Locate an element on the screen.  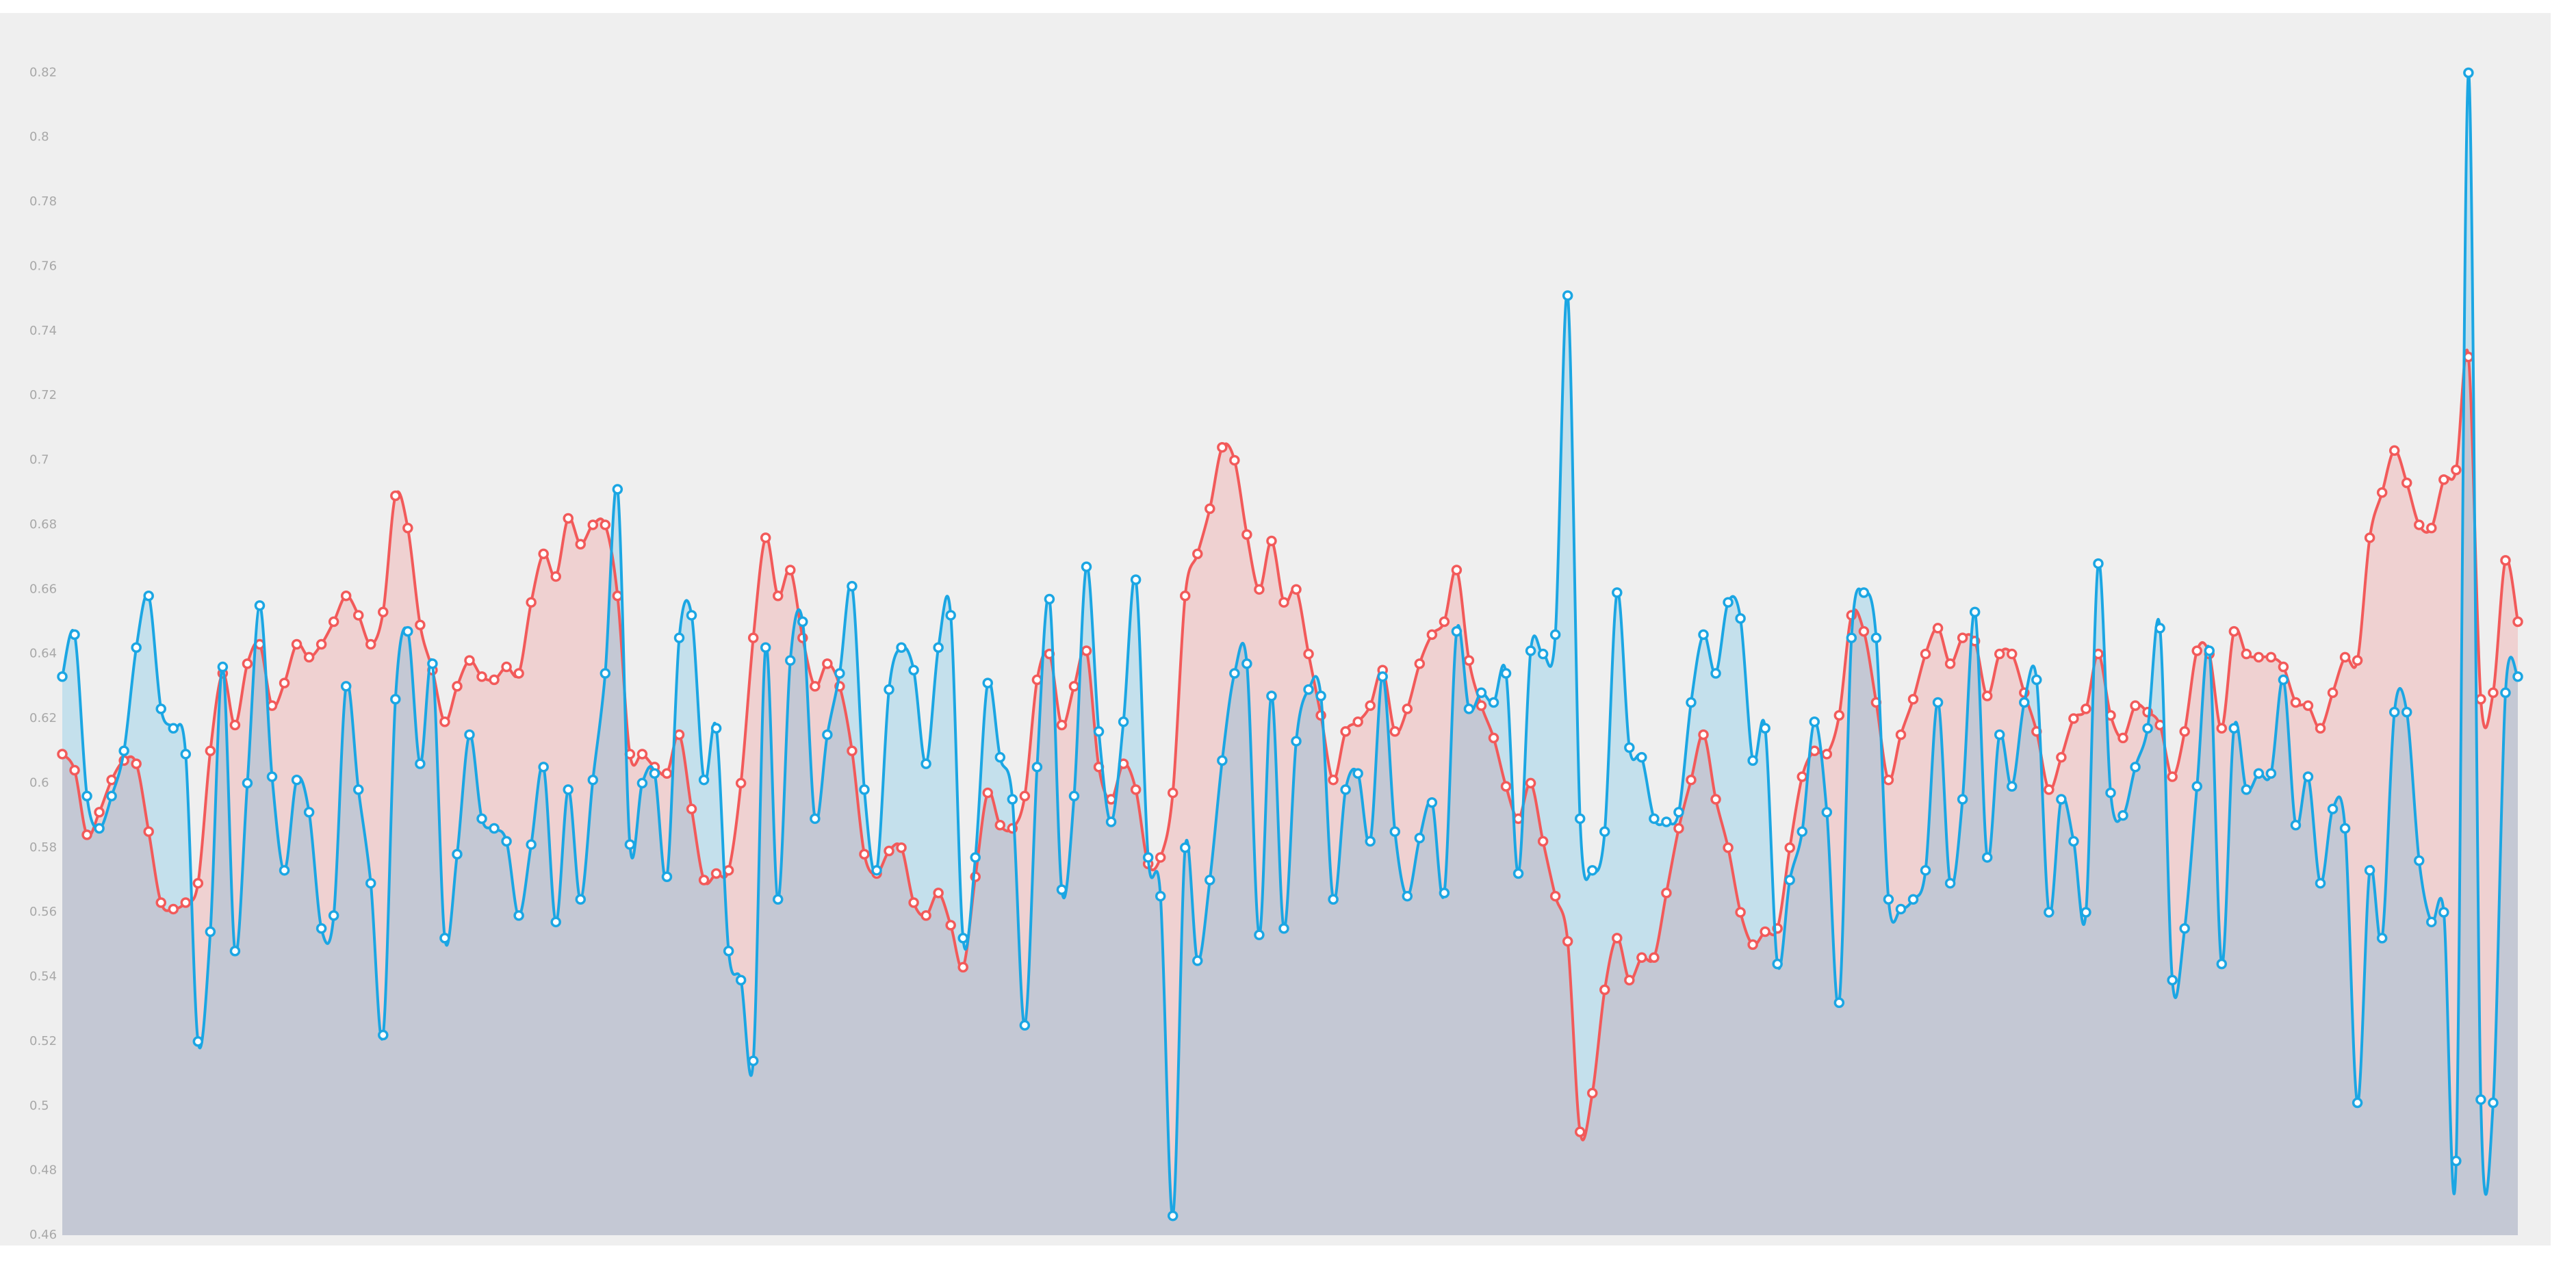
y-tick-label: 0.54 is located at coordinates (43, 977).